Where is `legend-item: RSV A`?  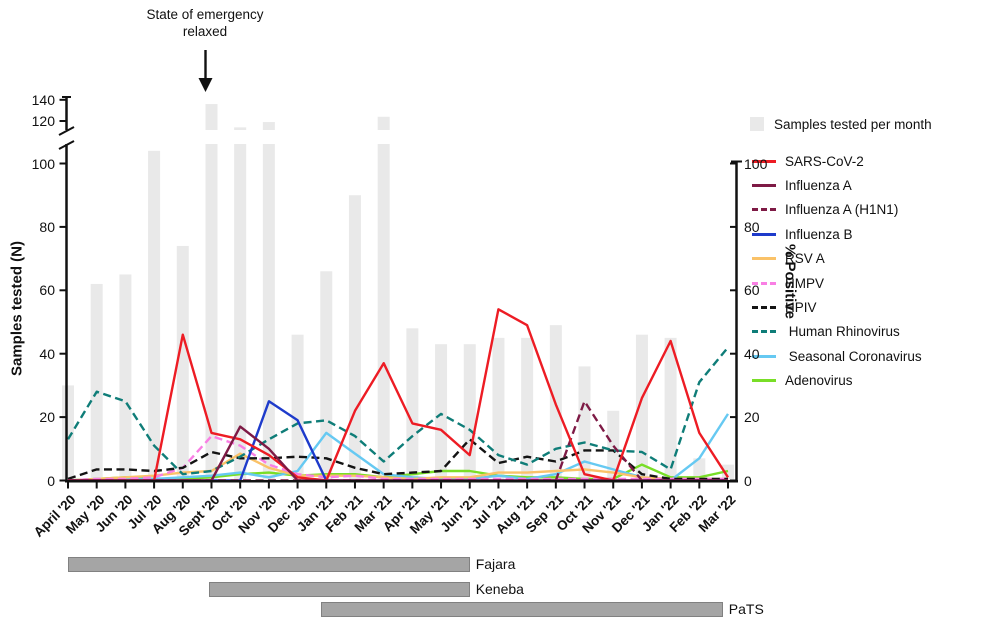
legend-item: RSV A is located at coordinates (788, 259).